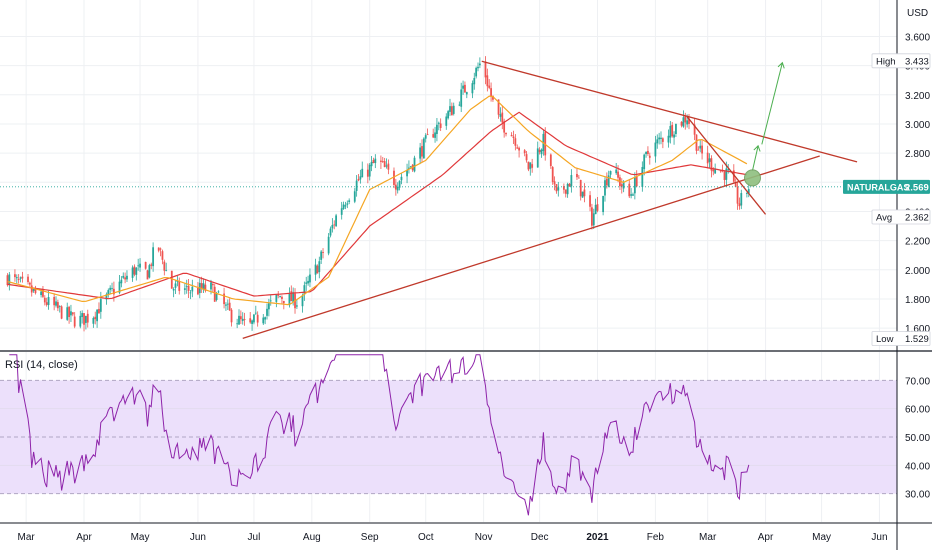  Describe the element at coordinates (901, 217) in the screenshot. I see `marker-tag` at that location.